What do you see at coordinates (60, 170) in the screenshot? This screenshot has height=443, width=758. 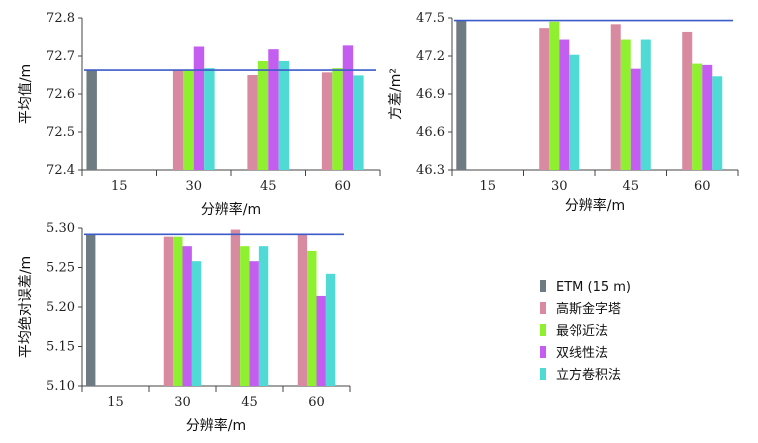 I see `y-tick-label: 72.4` at bounding box center [60, 170].